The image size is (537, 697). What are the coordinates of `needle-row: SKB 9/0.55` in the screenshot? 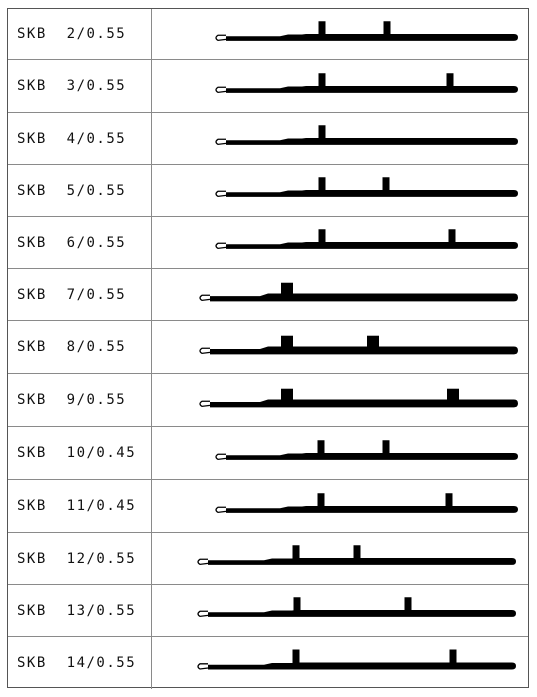 It's located at (268, 400).